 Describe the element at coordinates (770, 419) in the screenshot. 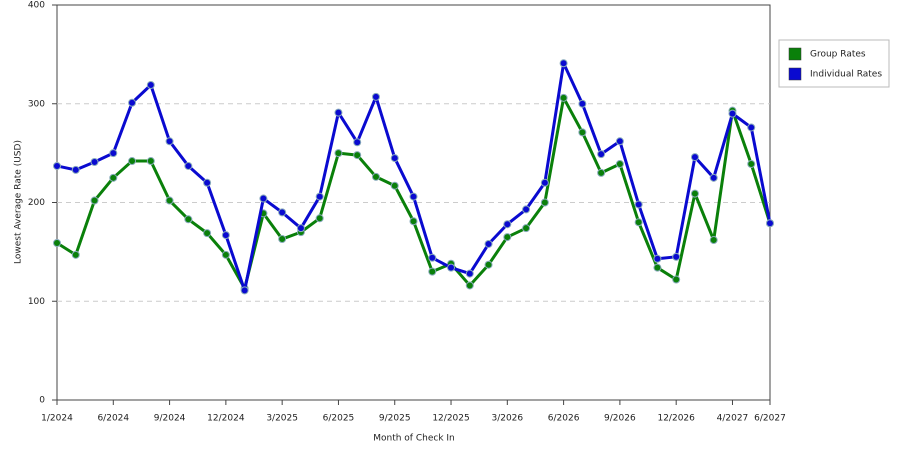

I see `x-tick-label: 6/2027` at that location.